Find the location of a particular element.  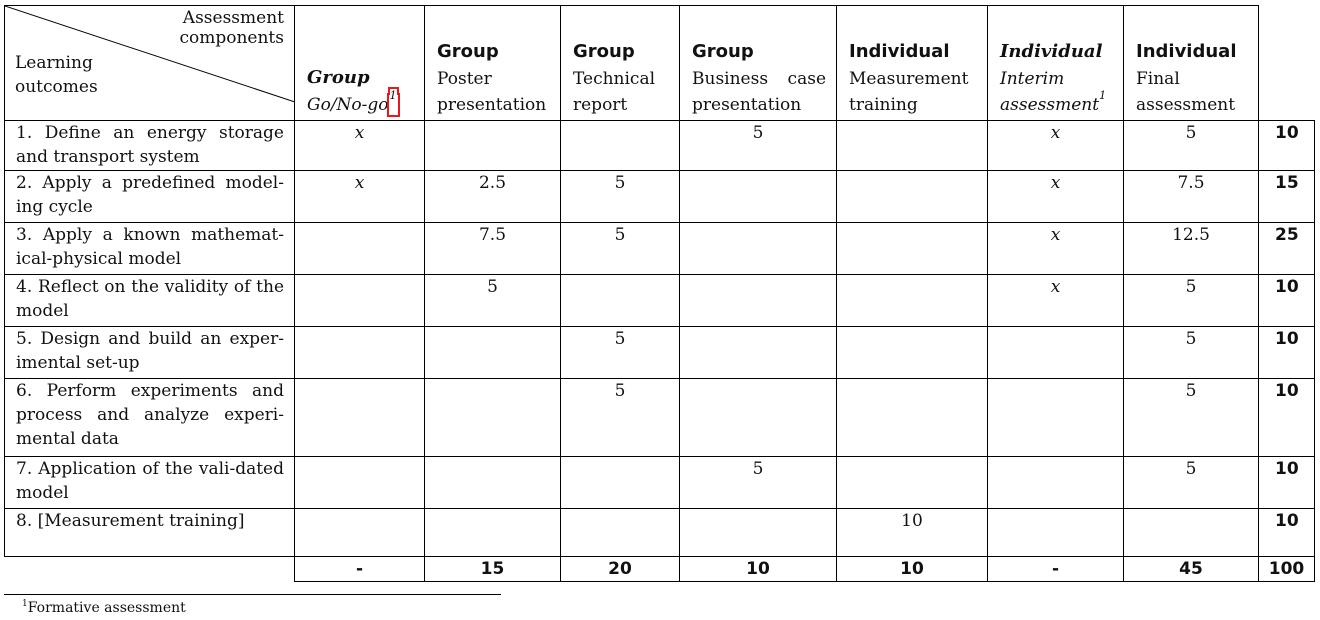

column-header-technical-report: Group Technical report is located at coordinates (620, 63).